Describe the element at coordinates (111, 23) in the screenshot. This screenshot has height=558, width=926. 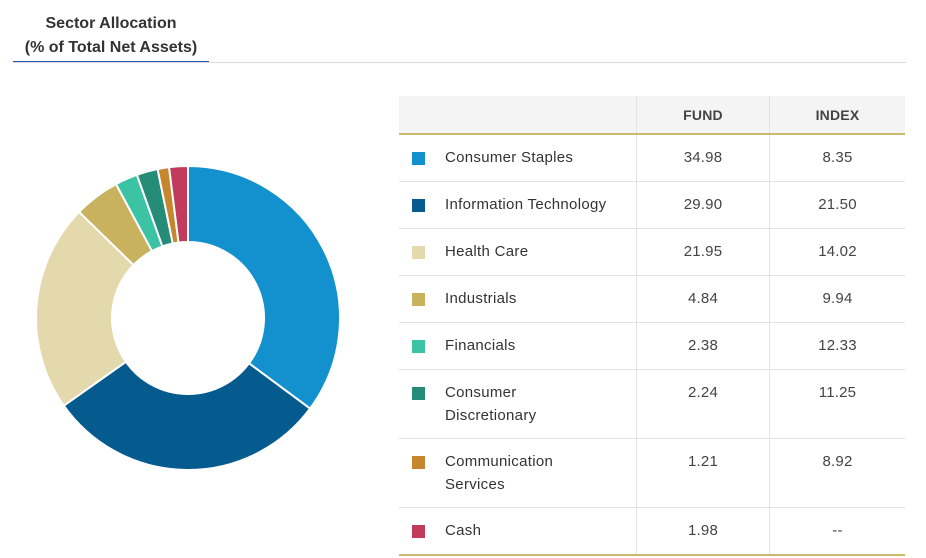
I see `chart-title-line-1: Sector Allocation` at that location.